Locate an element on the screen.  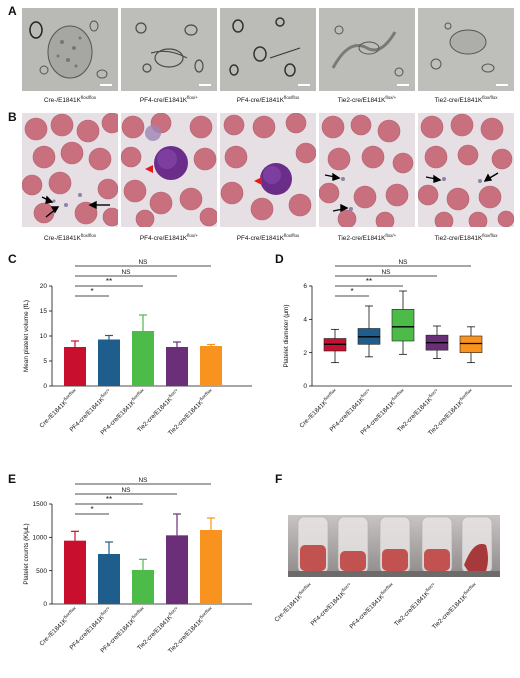
smear-b5 is located at coordinates (466, 170).